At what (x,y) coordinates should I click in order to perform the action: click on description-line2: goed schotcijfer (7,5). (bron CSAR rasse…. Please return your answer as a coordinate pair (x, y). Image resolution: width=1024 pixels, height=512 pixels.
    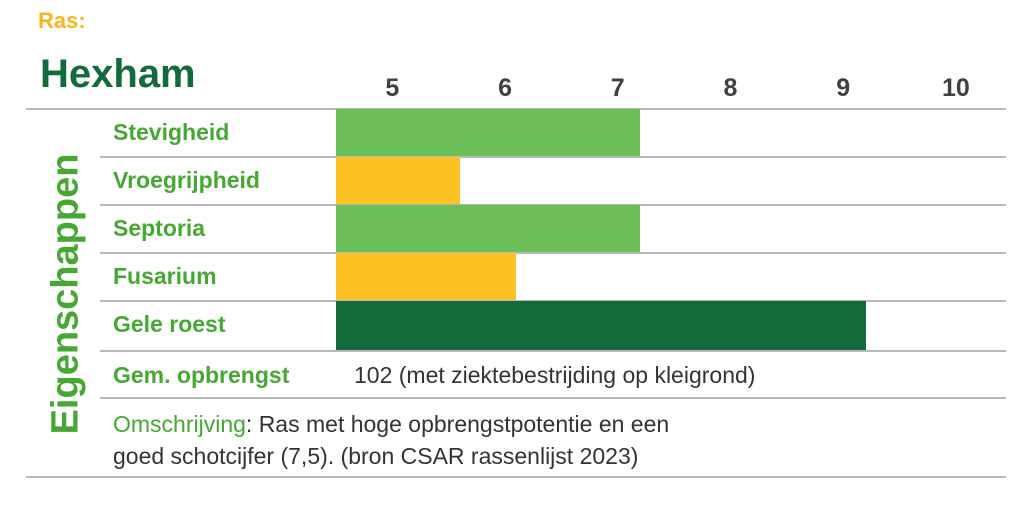
    Looking at the image, I should click on (376, 456).